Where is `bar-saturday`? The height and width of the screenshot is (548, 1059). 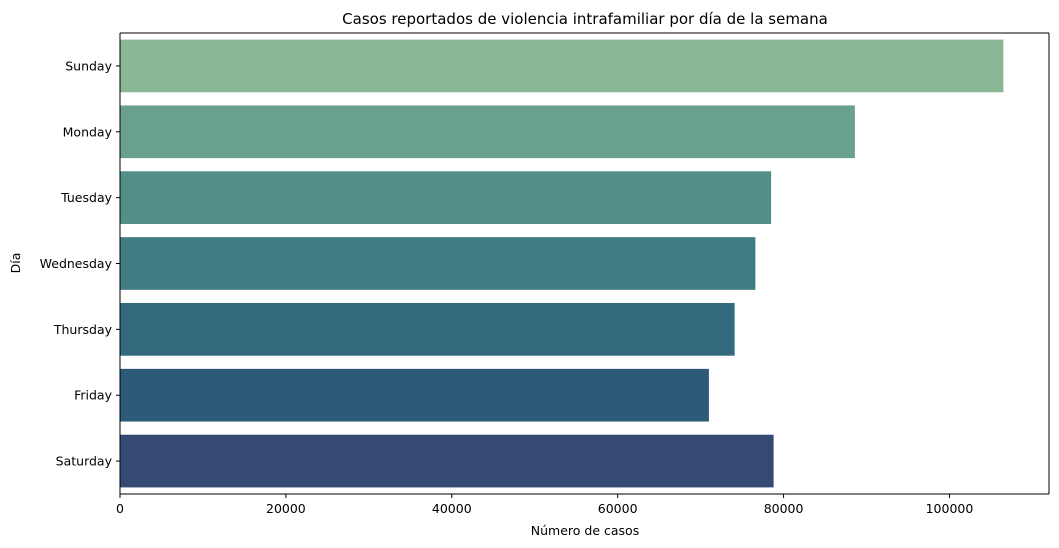
bar-saturday is located at coordinates (447, 461).